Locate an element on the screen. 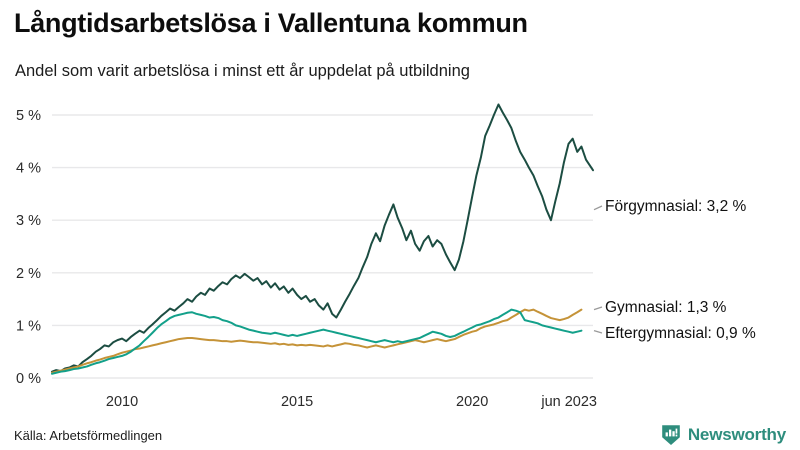  x-axis-tick-label: 2020 is located at coordinates (472, 402).